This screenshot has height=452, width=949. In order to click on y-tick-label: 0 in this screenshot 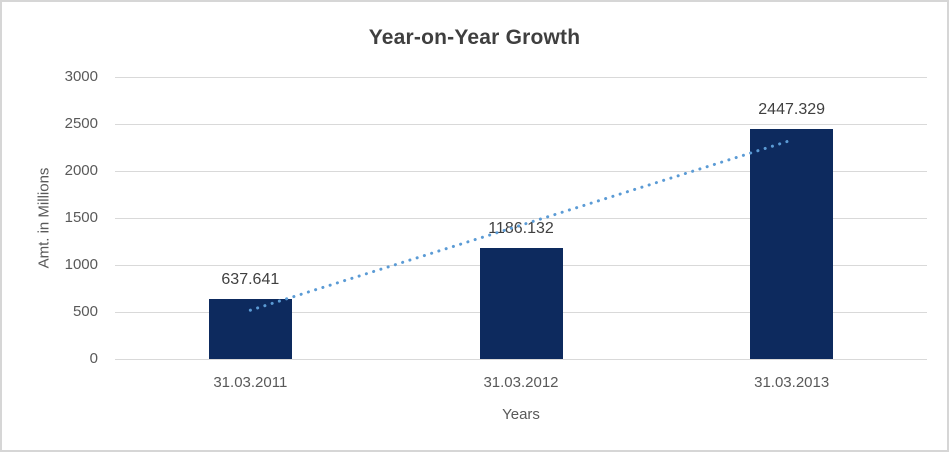, I will do `click(93, 358)`.